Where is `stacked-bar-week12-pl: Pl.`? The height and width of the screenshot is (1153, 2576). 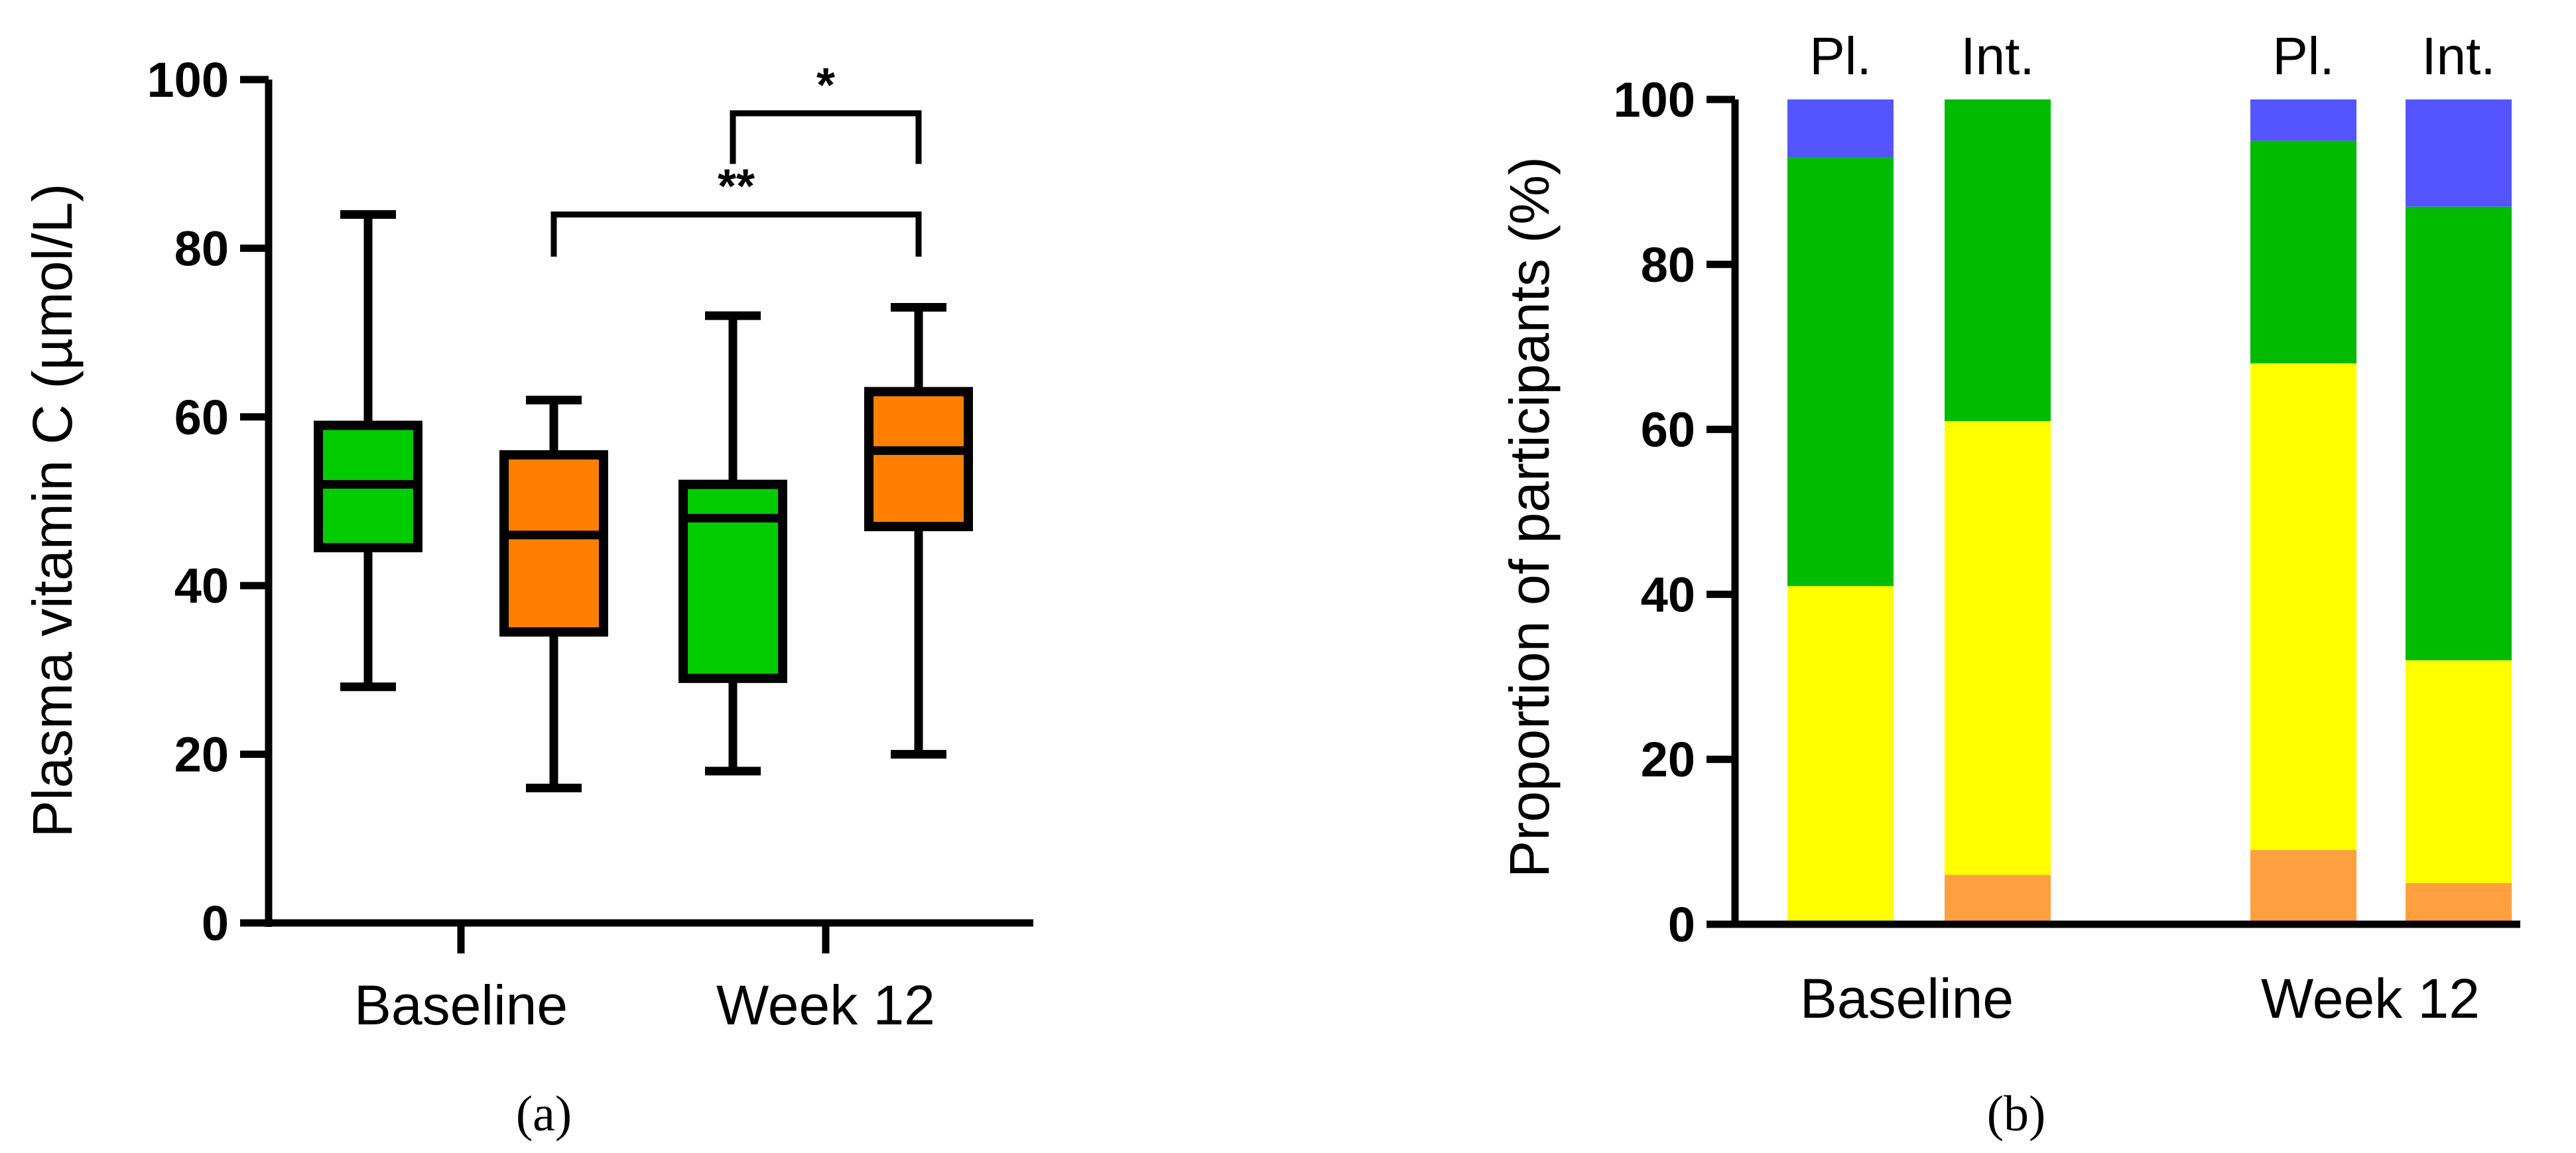
stacked-bar-week12-pl: Pl. is located at coordinates (2303, 475).